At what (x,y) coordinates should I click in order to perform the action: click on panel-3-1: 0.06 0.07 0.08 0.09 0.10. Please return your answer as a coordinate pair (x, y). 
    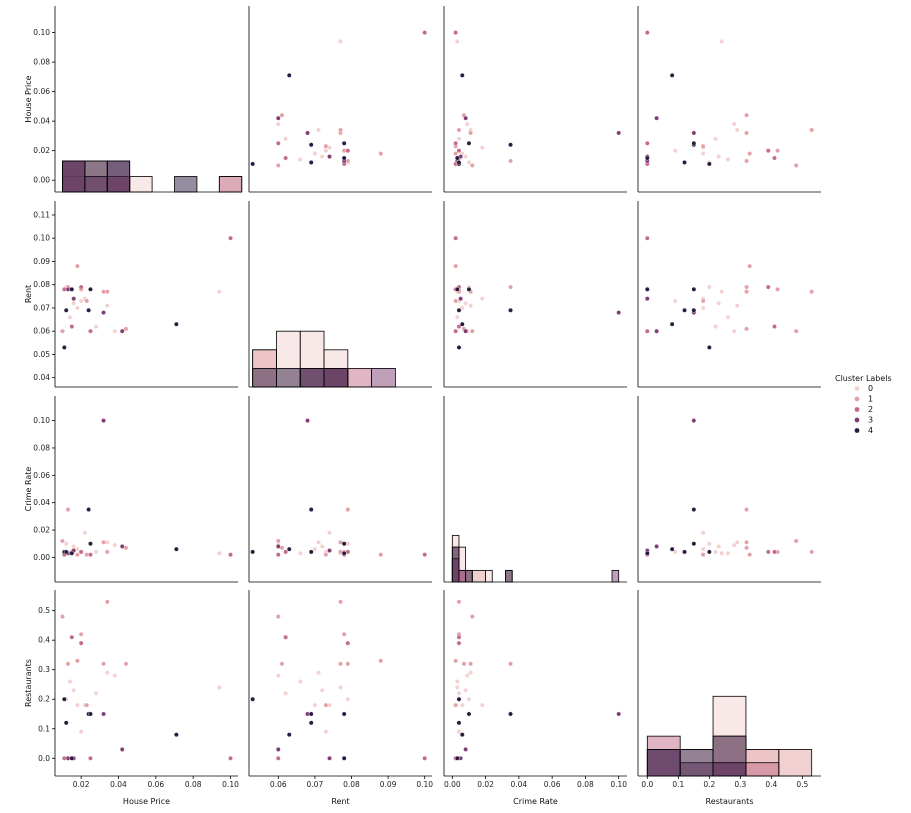
    Looking at the image, I should click on (340, 689).